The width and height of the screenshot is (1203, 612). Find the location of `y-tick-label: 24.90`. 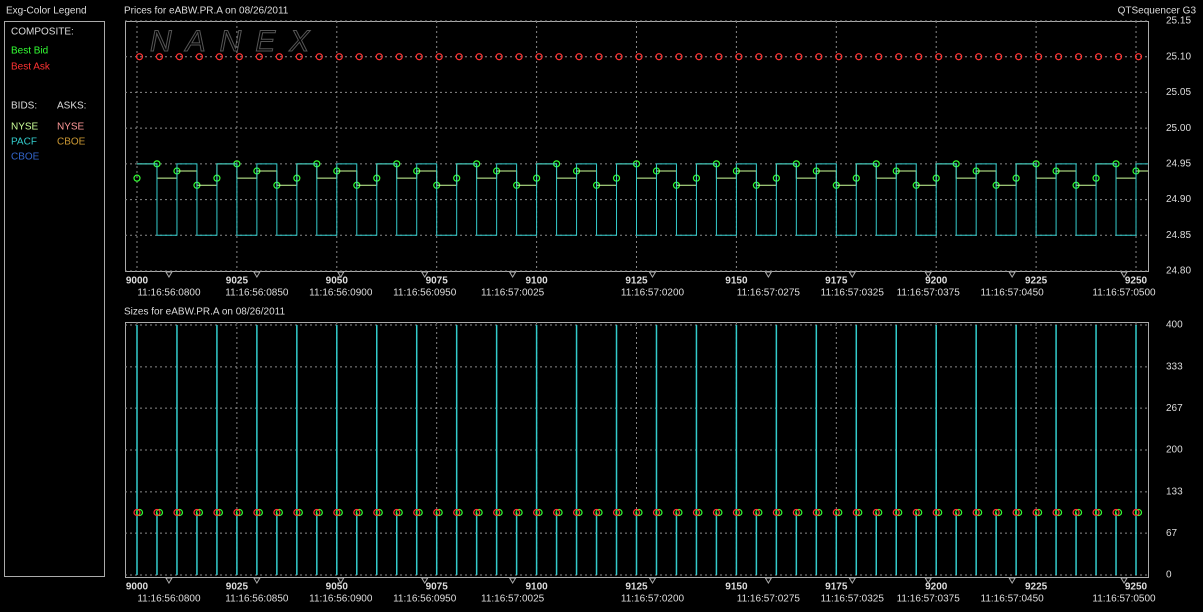

y-tick-label: 24.90 is located at coordinates (1178, 199).